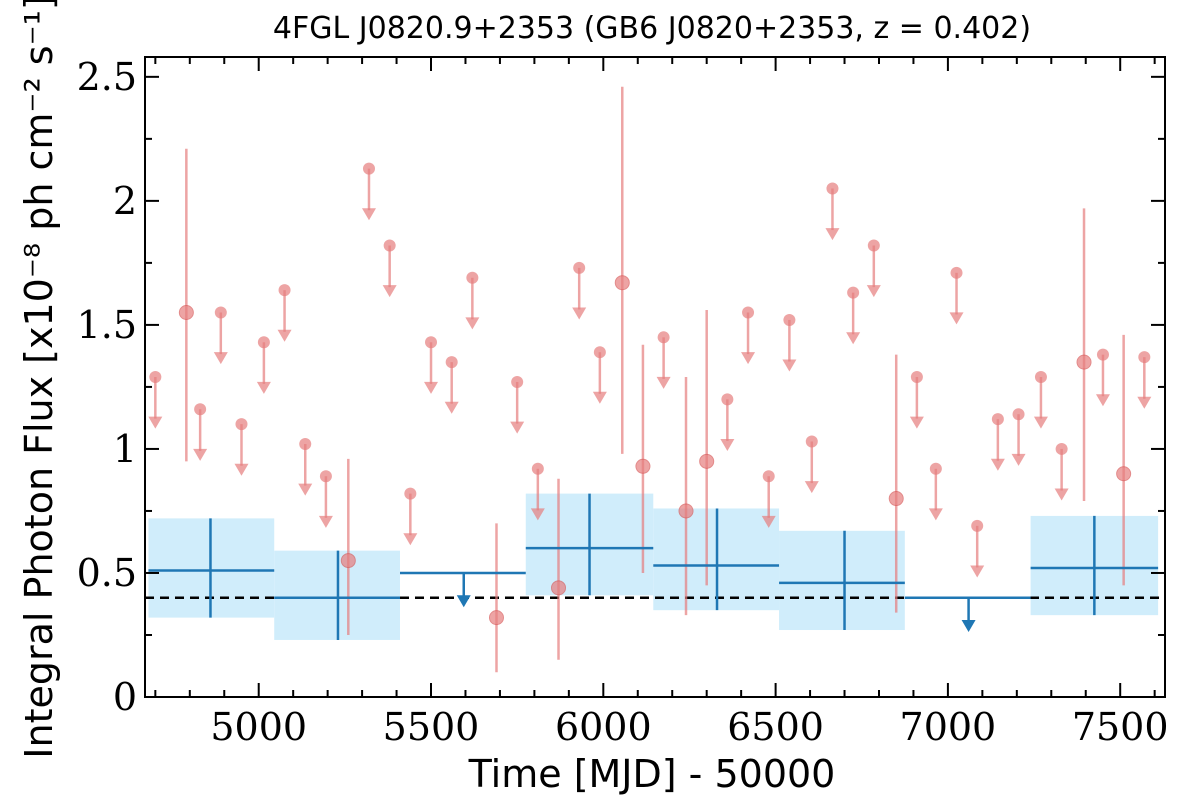  What do you see at coordinates (258, 727) in the screenshot?
I see `x-tick-label: 5000` at bounding box center [258, 727].